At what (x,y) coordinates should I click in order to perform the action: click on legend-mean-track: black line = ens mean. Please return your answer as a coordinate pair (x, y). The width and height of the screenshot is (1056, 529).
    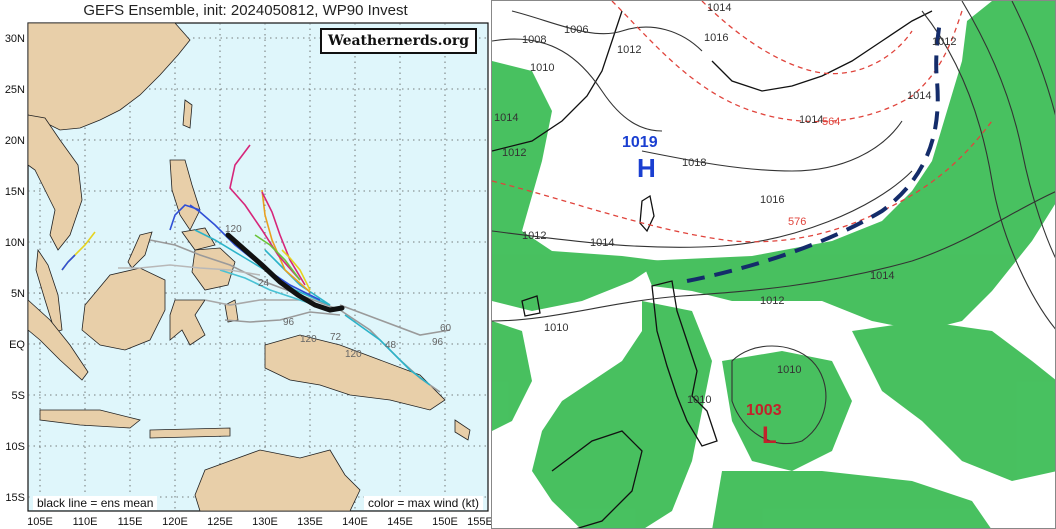
    Looking at the image, I should click on (95, 503).